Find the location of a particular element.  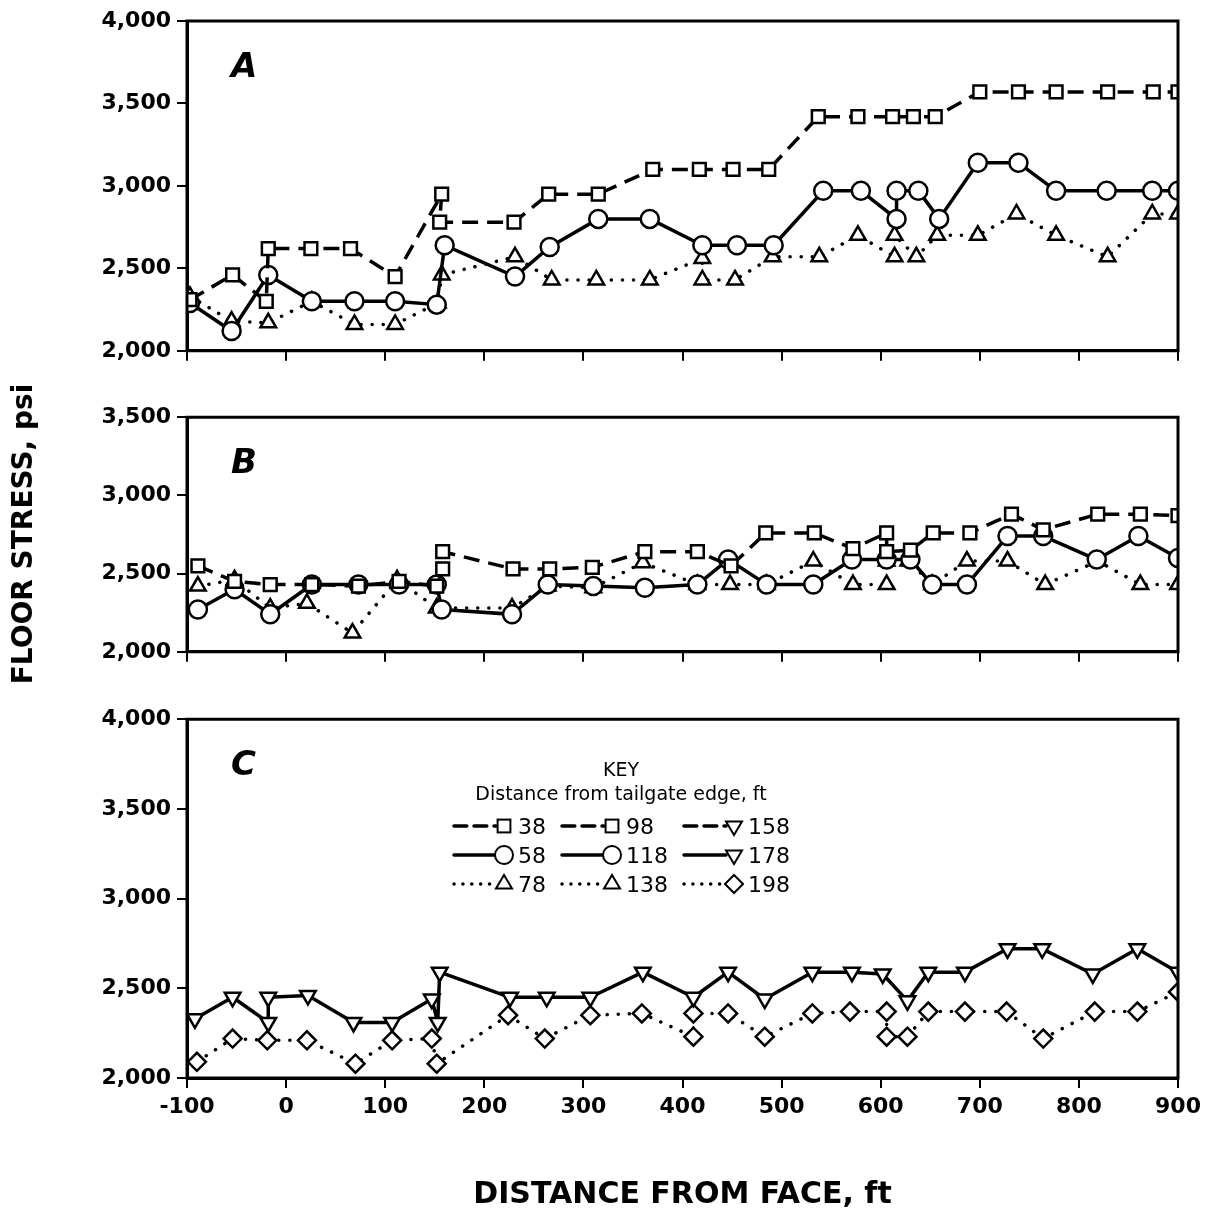

x-tick-label: 200 is located at coordinates (484, 1105).